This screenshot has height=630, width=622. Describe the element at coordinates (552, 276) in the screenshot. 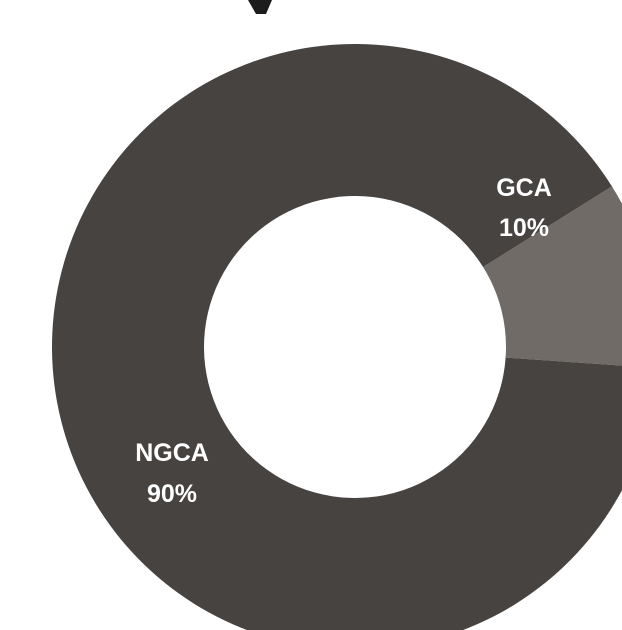

I see `donut-slice-gca` at that location.